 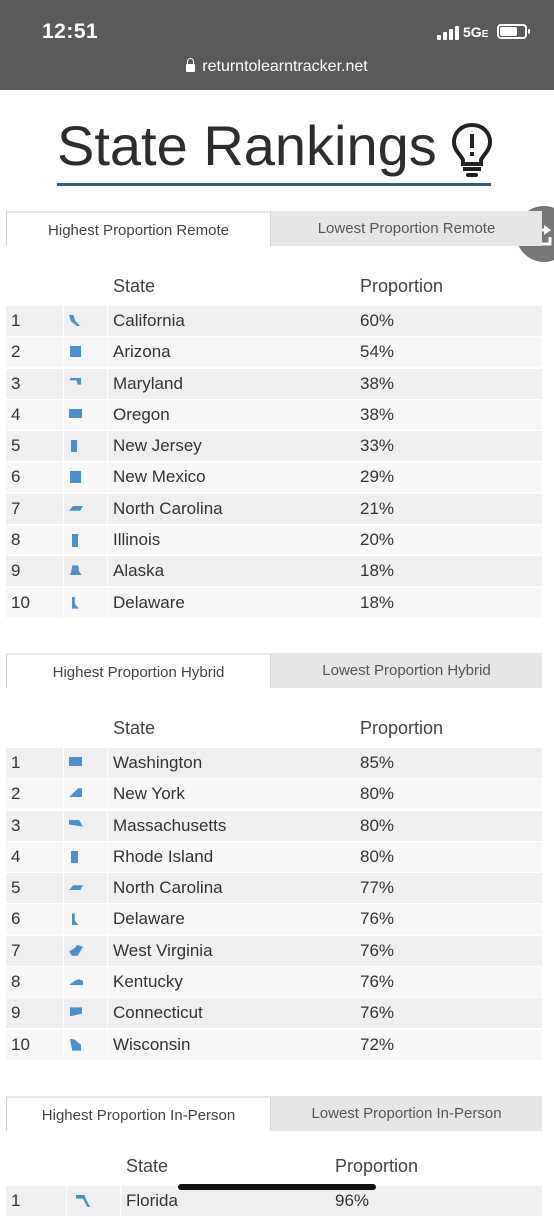 What do you see at coordinates (274, 321) in the screenshot?
I see `table-row: 1 California 60%` at bounding box center [274, 321].